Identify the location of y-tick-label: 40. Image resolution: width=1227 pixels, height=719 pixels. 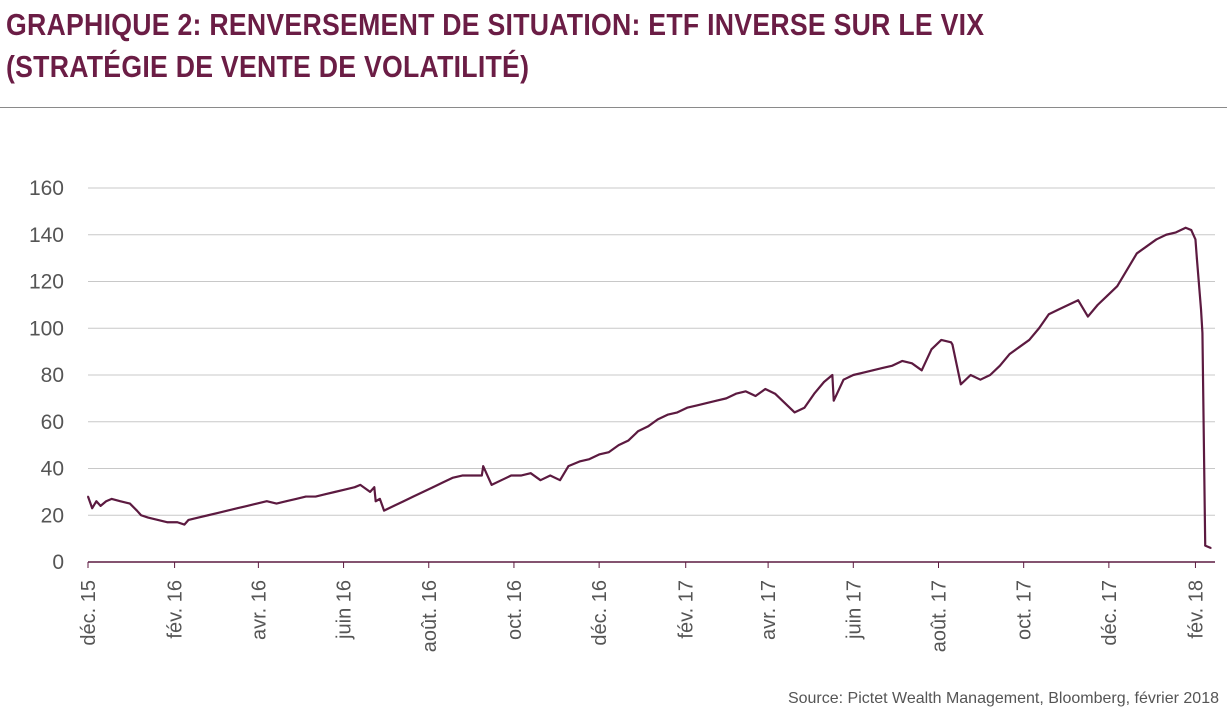
(52, 469).